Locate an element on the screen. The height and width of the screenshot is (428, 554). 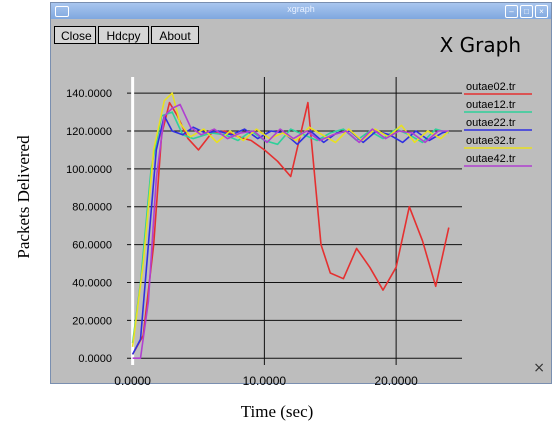
legend-label: outae42.tr is located at coordinates (491, 159).